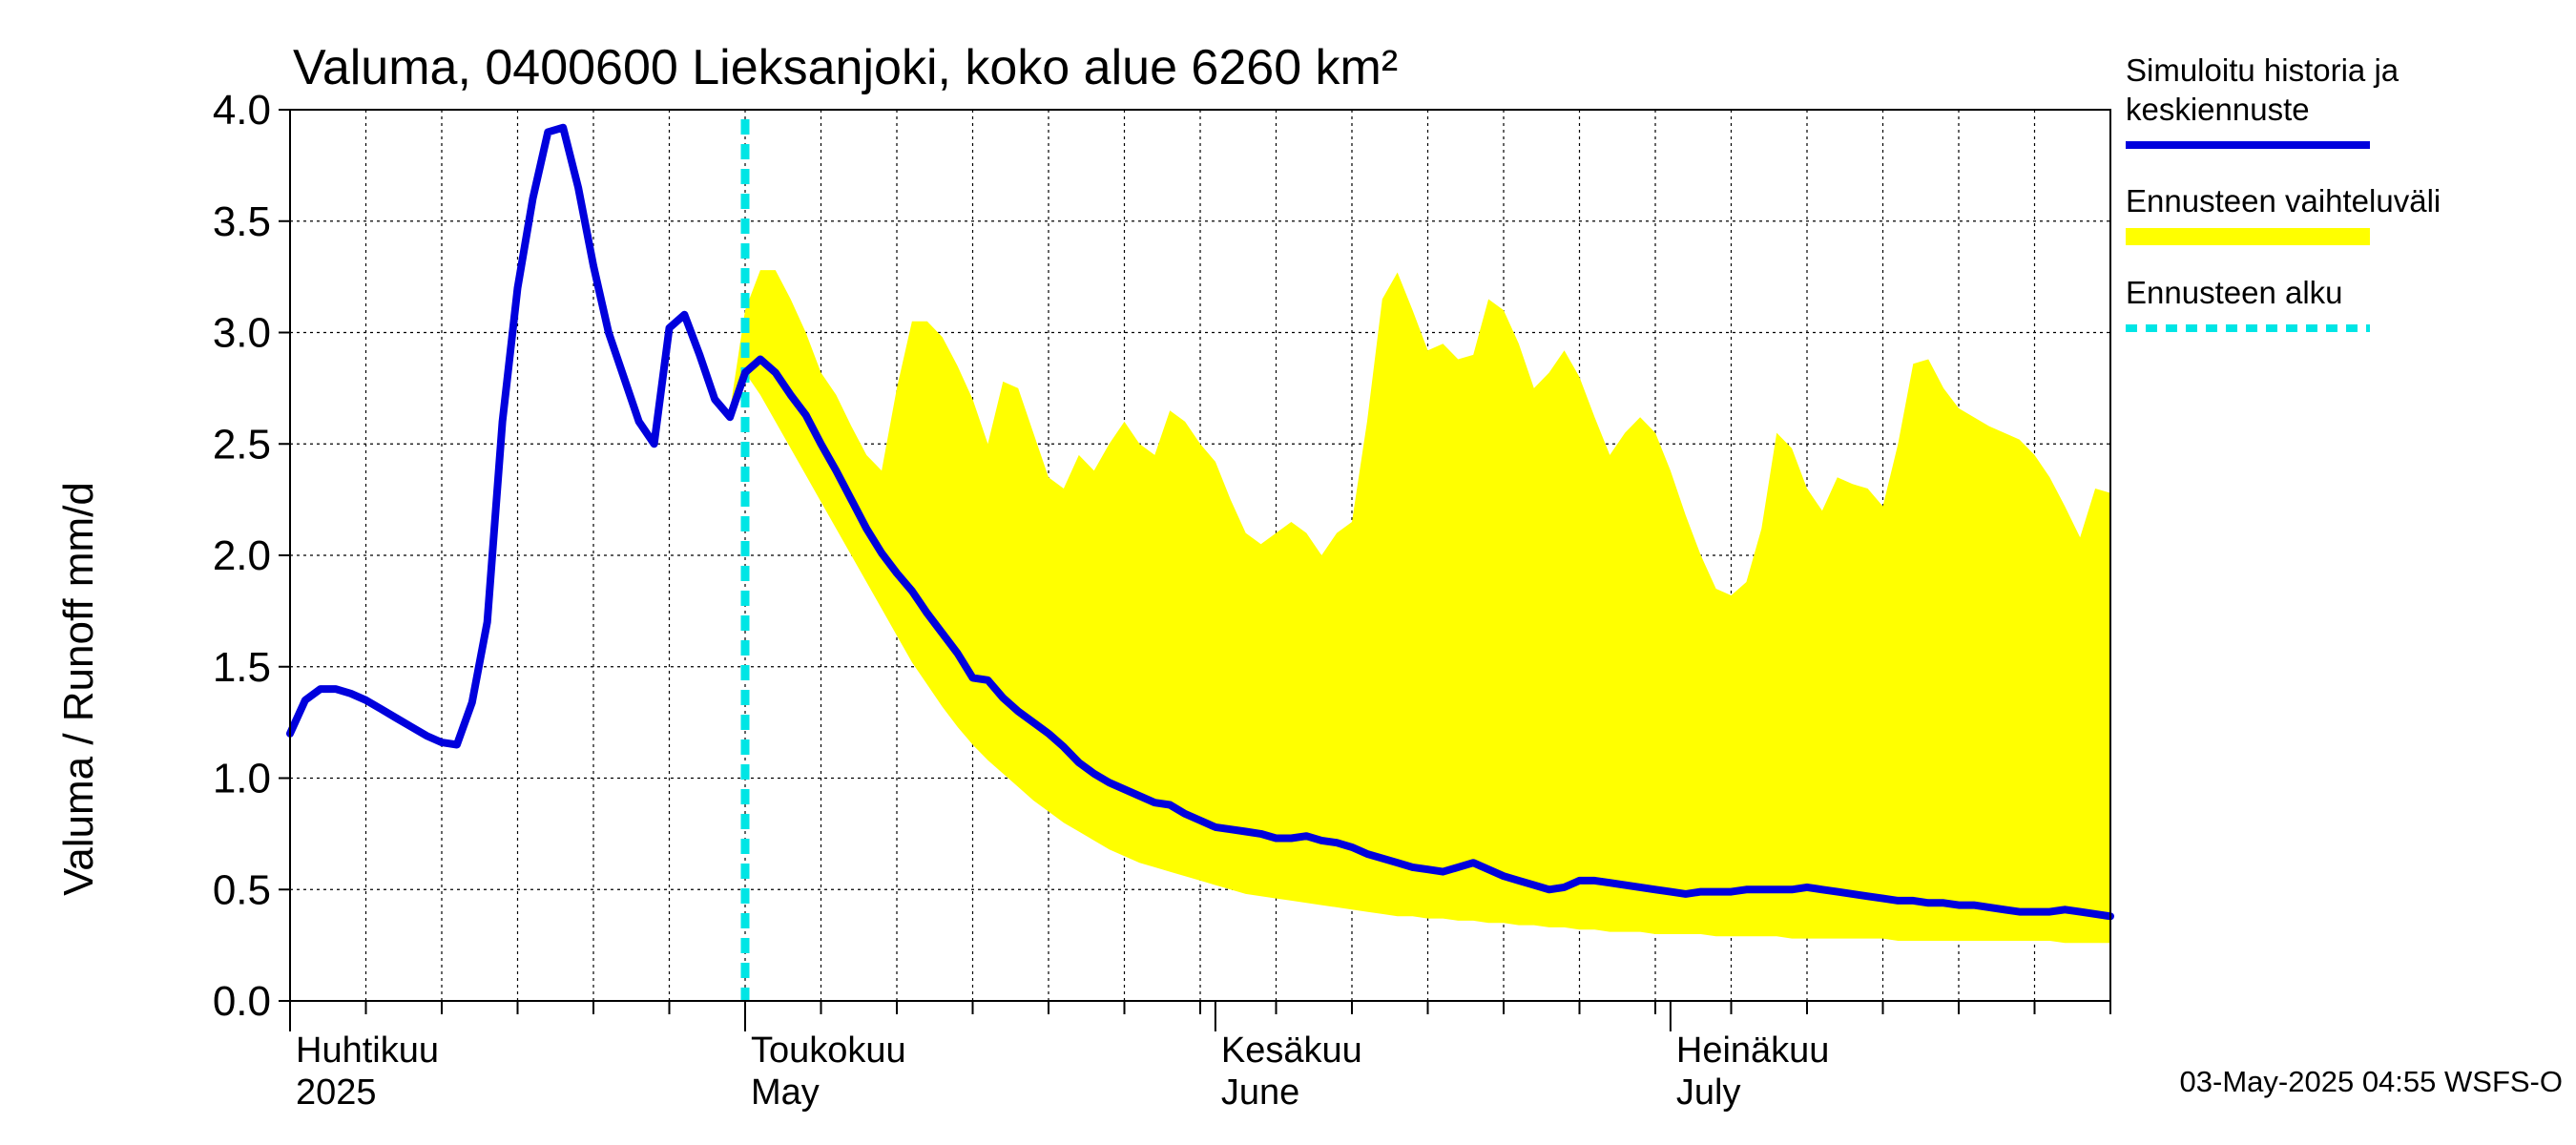 This screenshot has height=1145, width=2576. Describe the element at coordinates (2371, 1081) in the screenshot. I see `timestamp-label: 03-May-2025 04:55 WSFS-O` at that location.